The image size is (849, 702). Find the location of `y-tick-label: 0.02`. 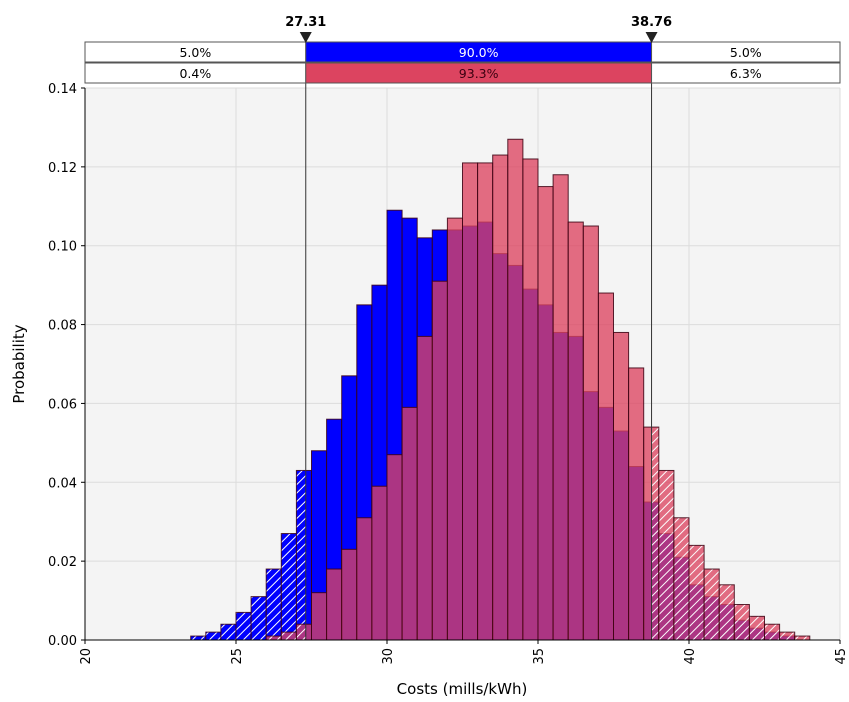

y-tick-label: 0.02 is located at coordinates (62, 562).